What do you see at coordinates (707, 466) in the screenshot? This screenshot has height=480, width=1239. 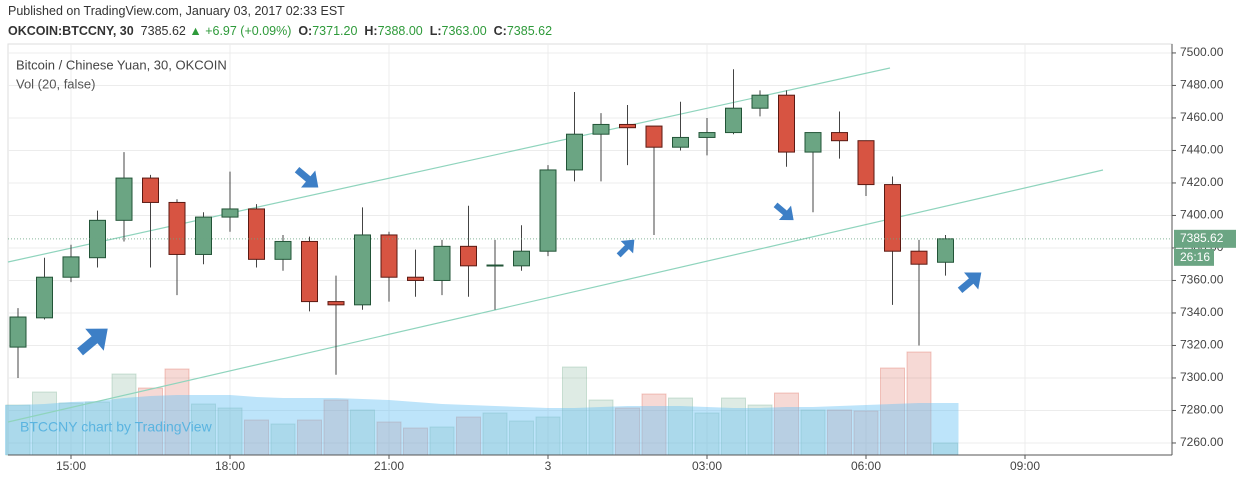 I see `x-tick-label: 03:00` at bounding box center [707, 466].